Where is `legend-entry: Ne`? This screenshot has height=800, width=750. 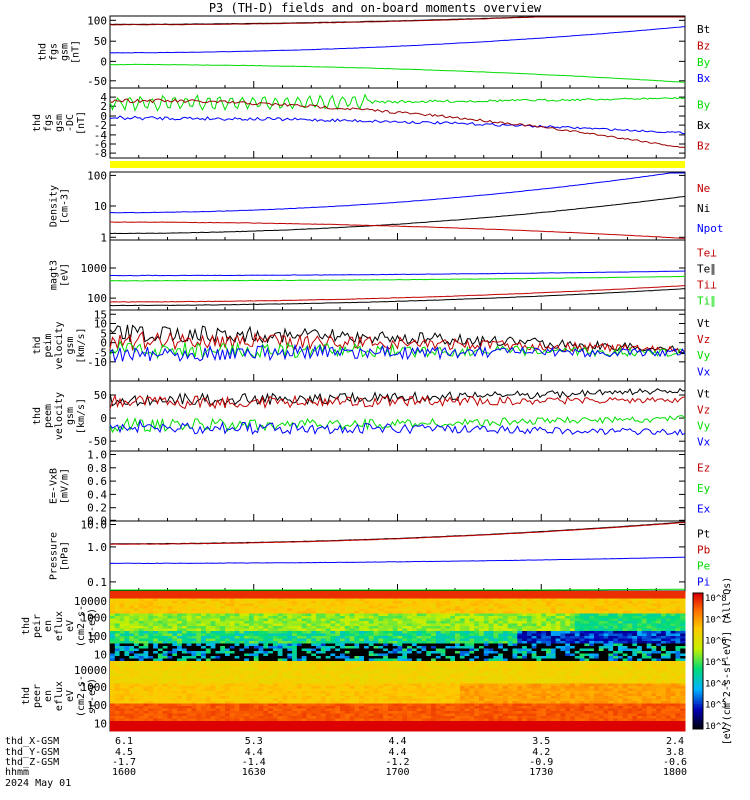 legend-entry: Ne is located at coordinates (703, 188).